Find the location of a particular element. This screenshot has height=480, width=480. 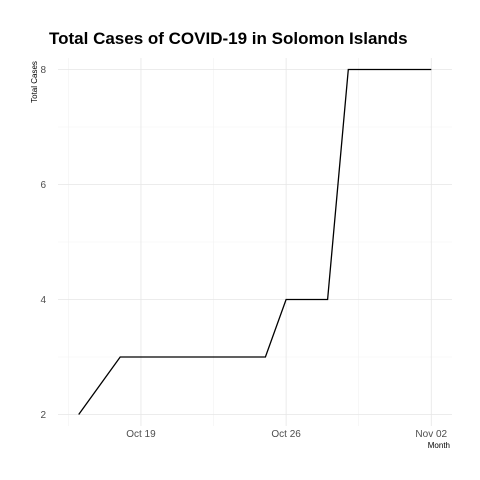

y-tick-label: 2 is located at coordinates (43, 415).